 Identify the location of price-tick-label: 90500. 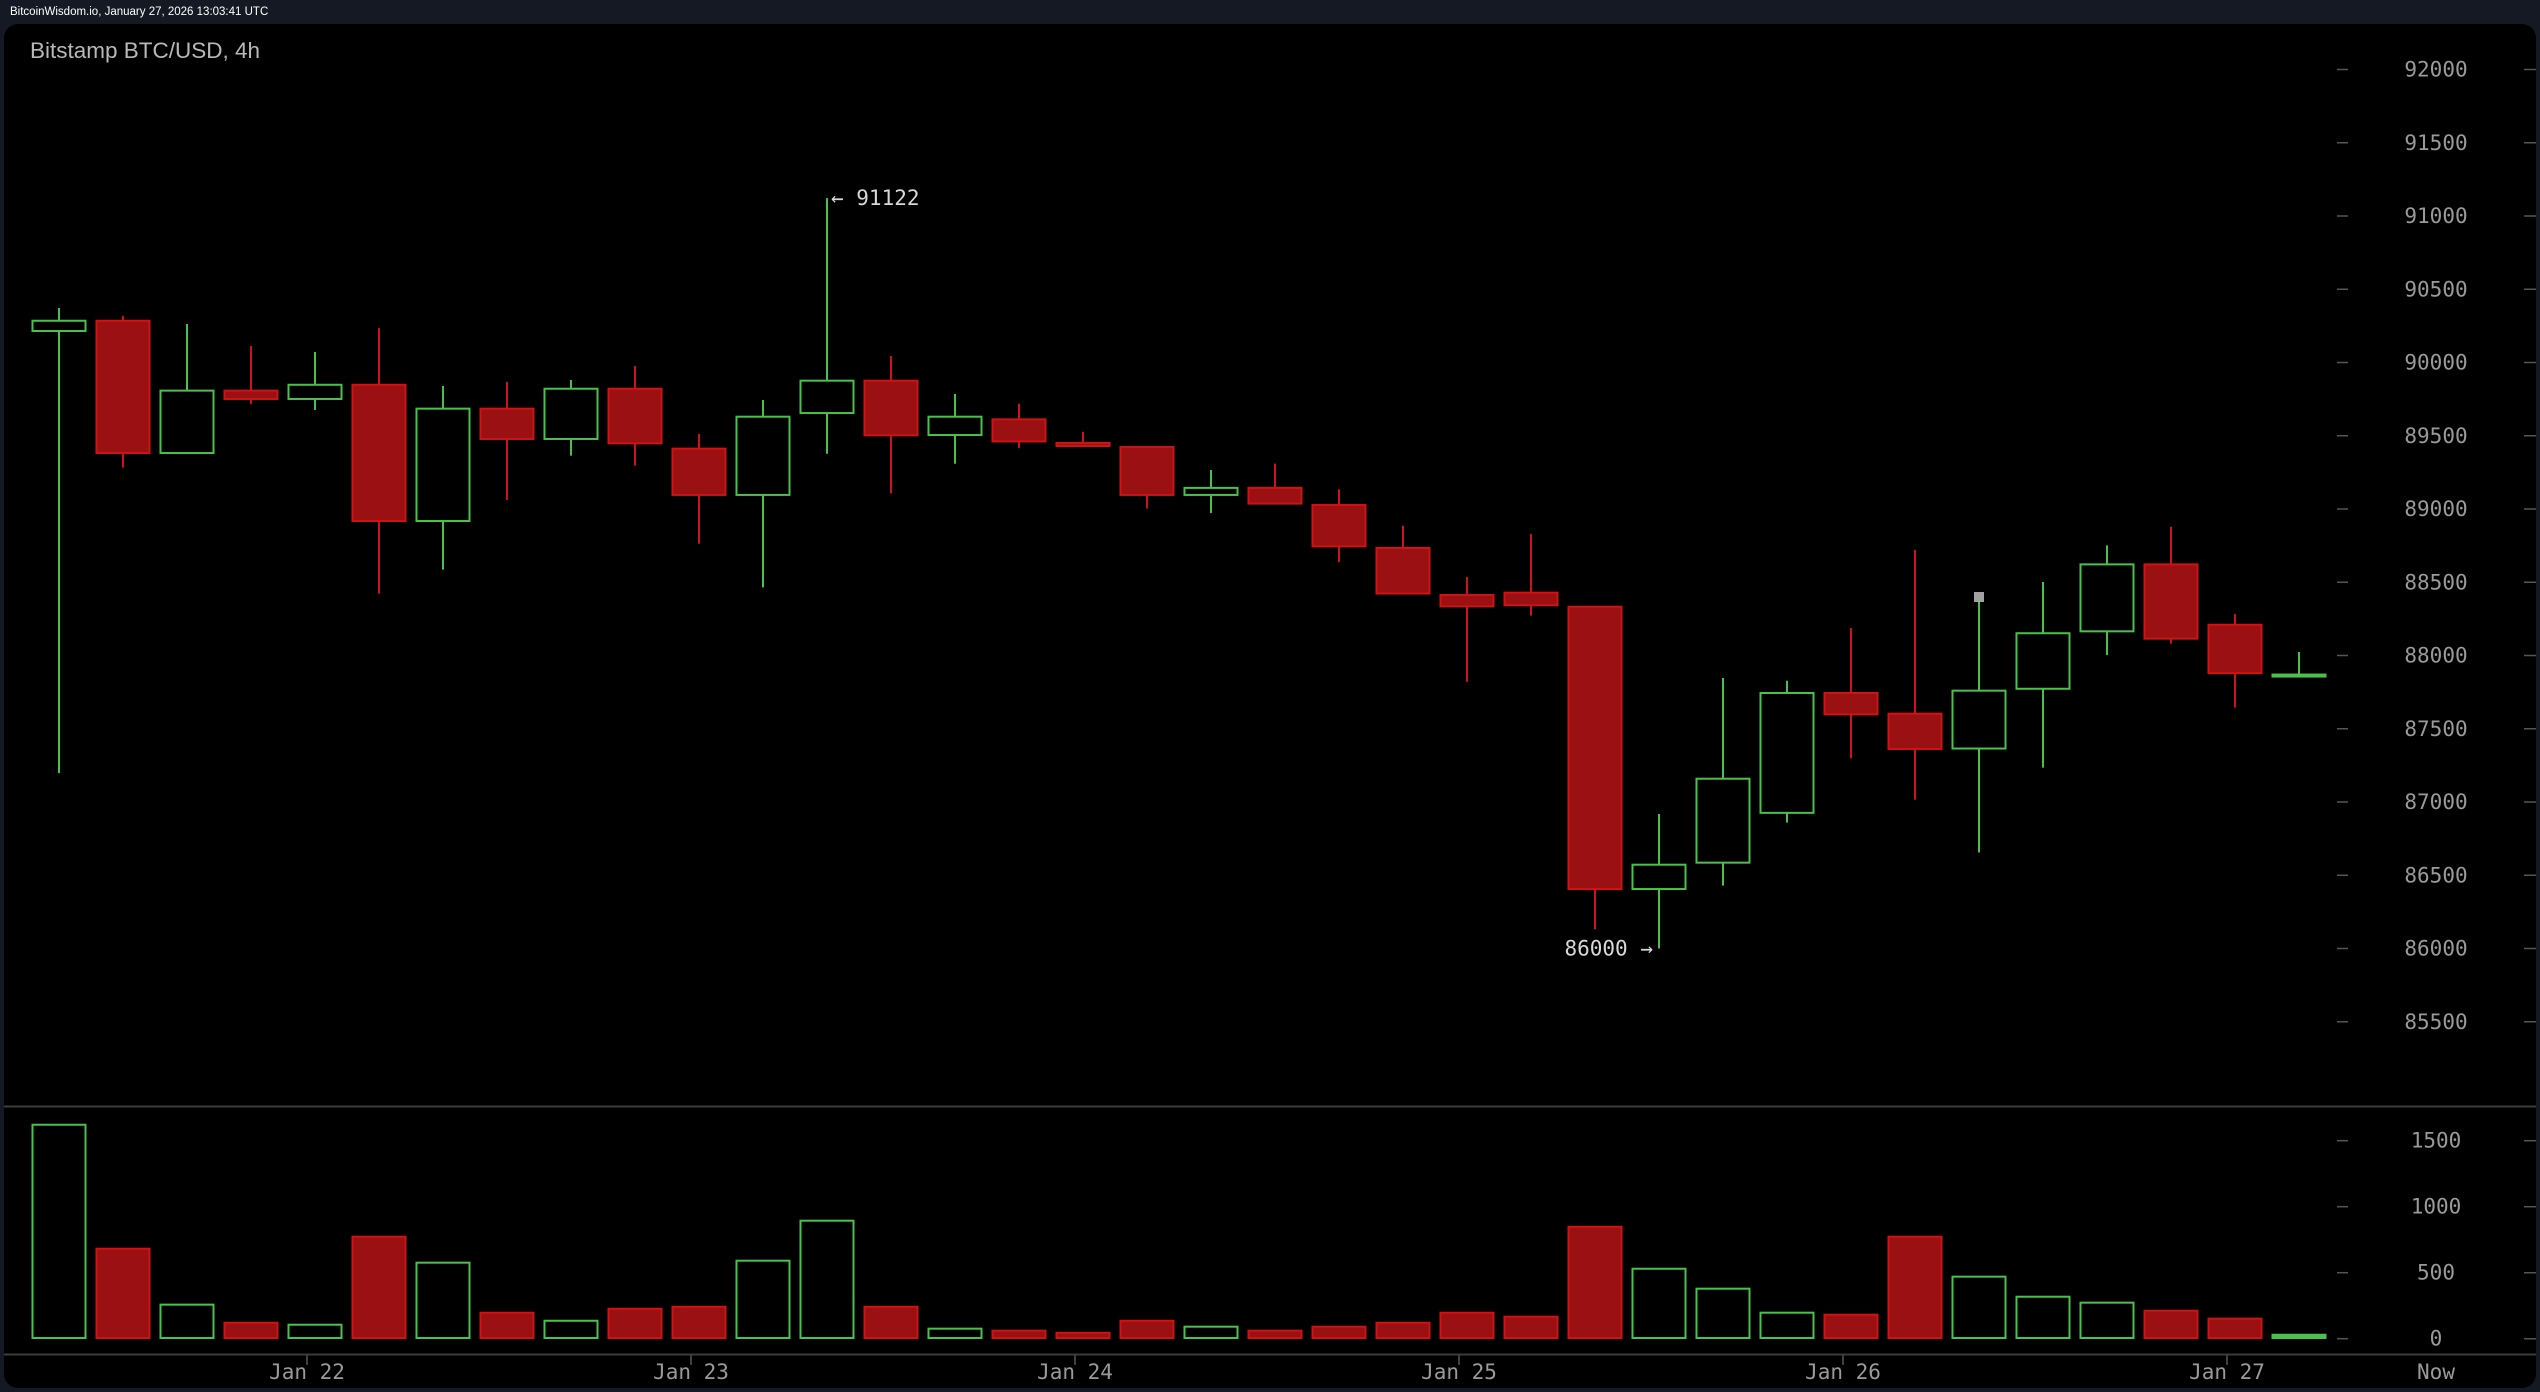
(2435, 289).